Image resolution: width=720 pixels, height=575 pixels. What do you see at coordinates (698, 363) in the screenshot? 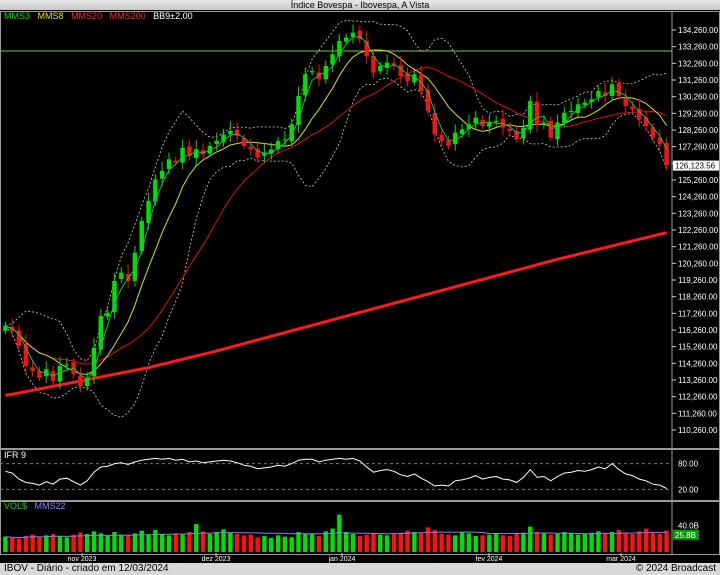
I see `price-tick-label-20: 114,260.00` at bounding box center [698, 363].